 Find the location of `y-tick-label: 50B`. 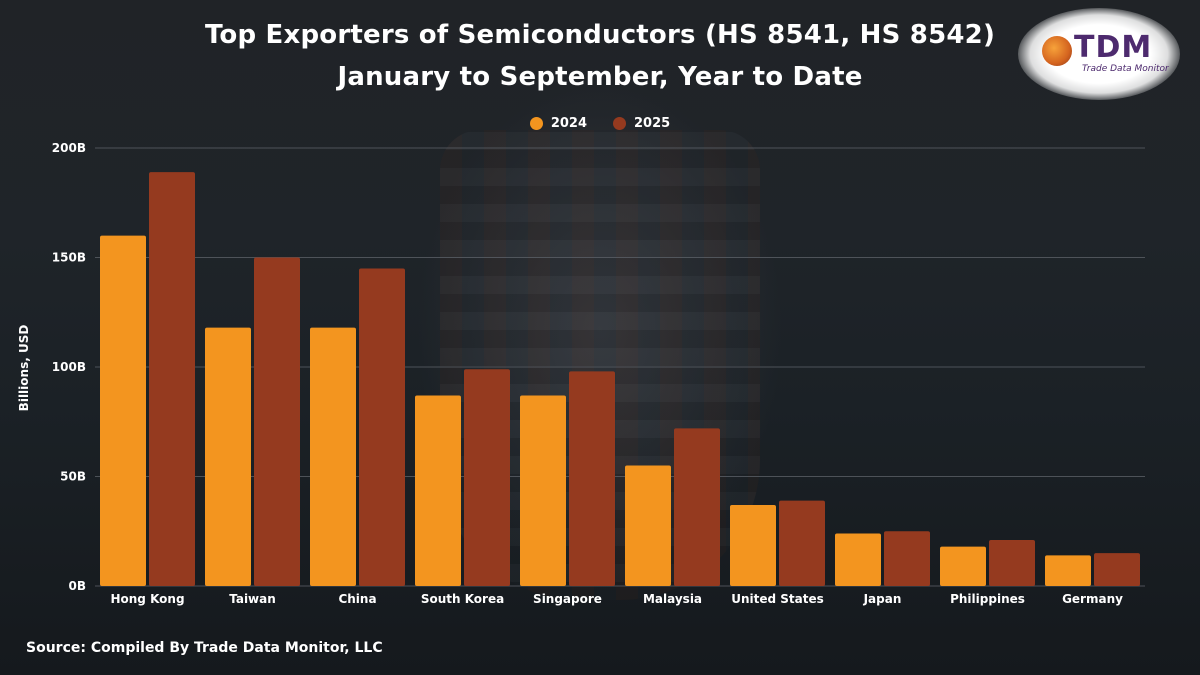

y-tick-label: 50B is located at coordinates (73, 477).